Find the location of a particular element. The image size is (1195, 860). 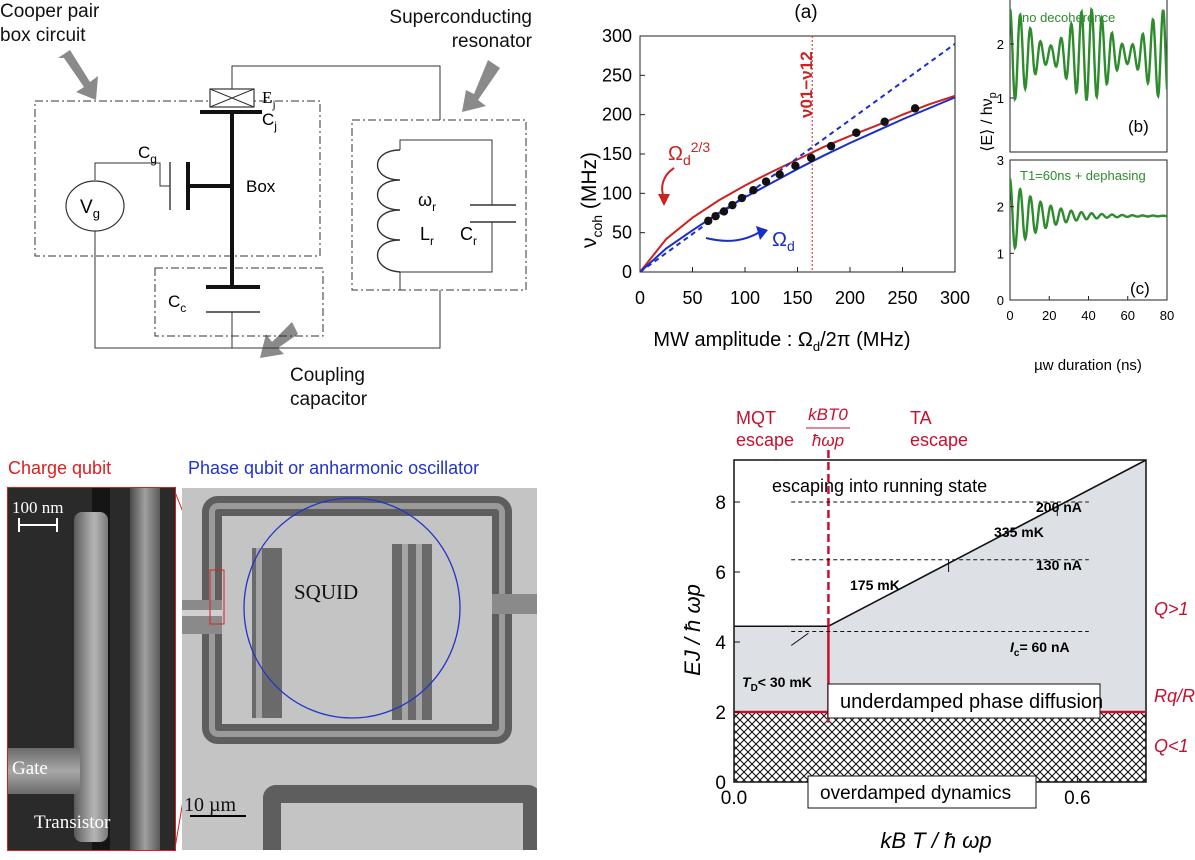

cc-label: C is located at coordinates (174, 301).